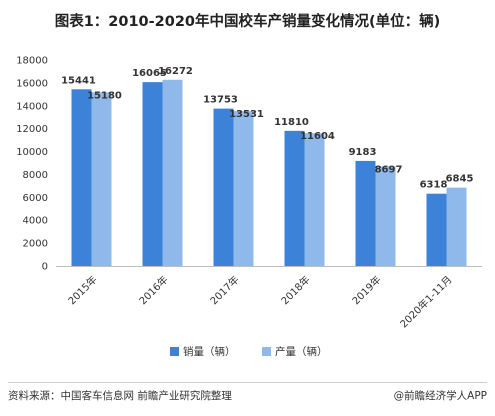 This screenshot has height=416, width=495. What do you see at coordinates (366, 290) in the screenshot?
I see `x-tick-label: 2019年` at bounding box center [366, 290].